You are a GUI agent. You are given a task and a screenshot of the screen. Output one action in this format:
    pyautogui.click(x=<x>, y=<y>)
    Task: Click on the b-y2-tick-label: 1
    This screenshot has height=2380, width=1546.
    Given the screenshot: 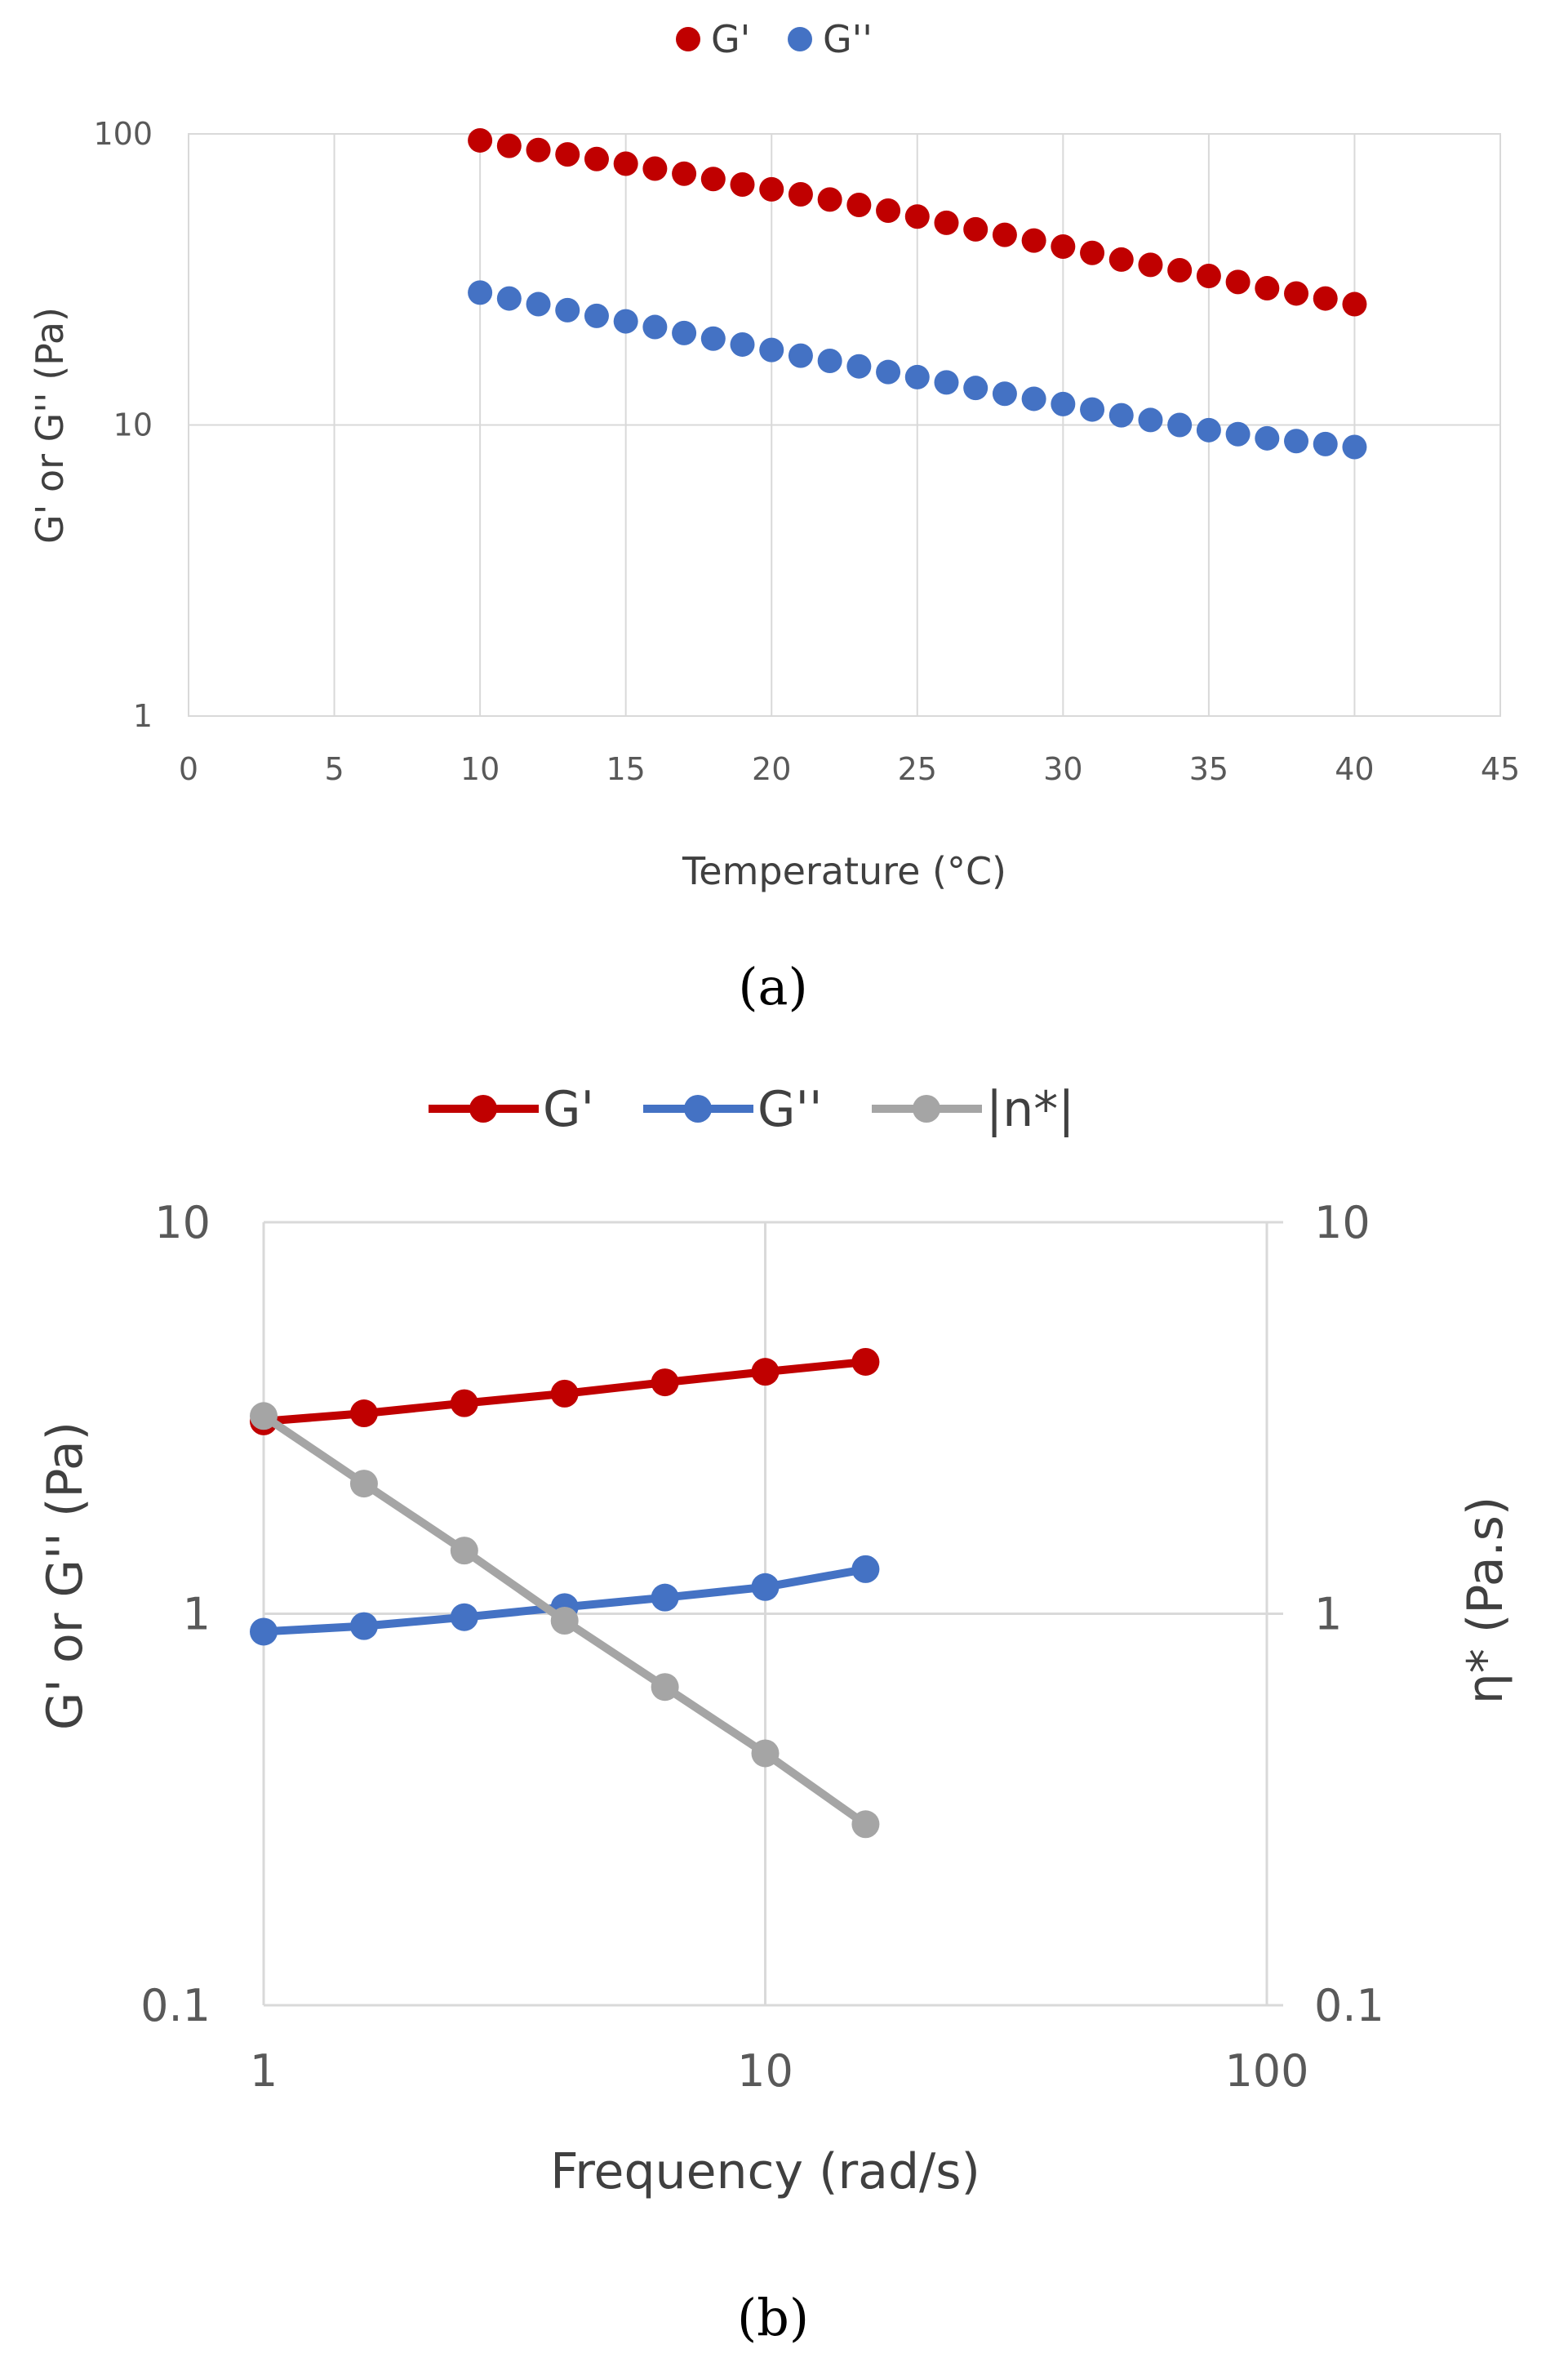 What is the action you would take?
    pyautogui.click(x=1328, y=1614)
    